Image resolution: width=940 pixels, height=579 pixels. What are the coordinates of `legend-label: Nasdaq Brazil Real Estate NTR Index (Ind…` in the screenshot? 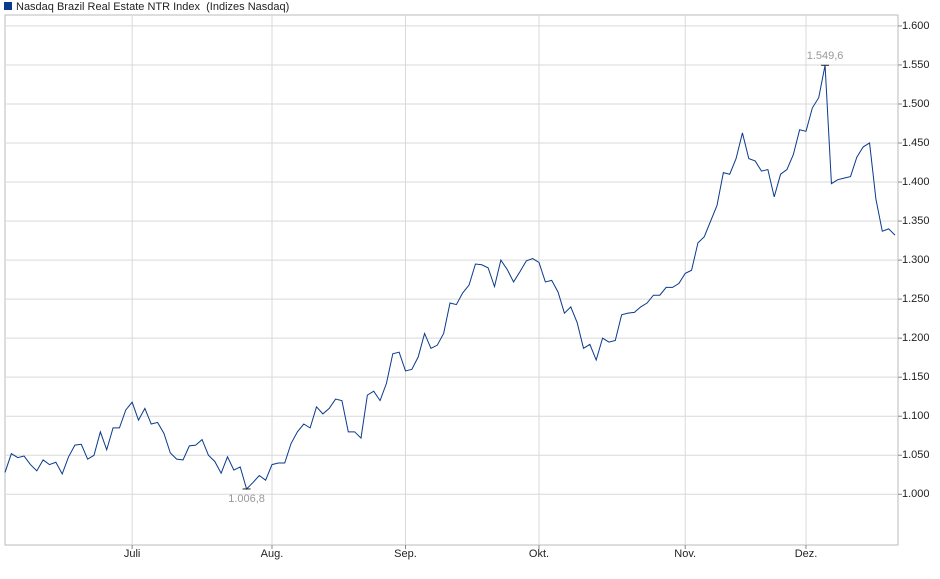 It's located at (152, 7).